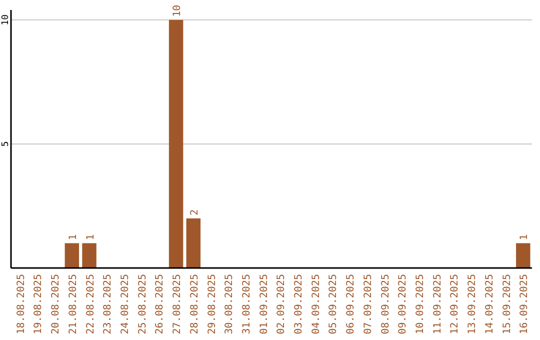  Describe the element at coordinates (73, 304) in the screenshot. I see `x-tick-label: 21.08.2025` at that location.